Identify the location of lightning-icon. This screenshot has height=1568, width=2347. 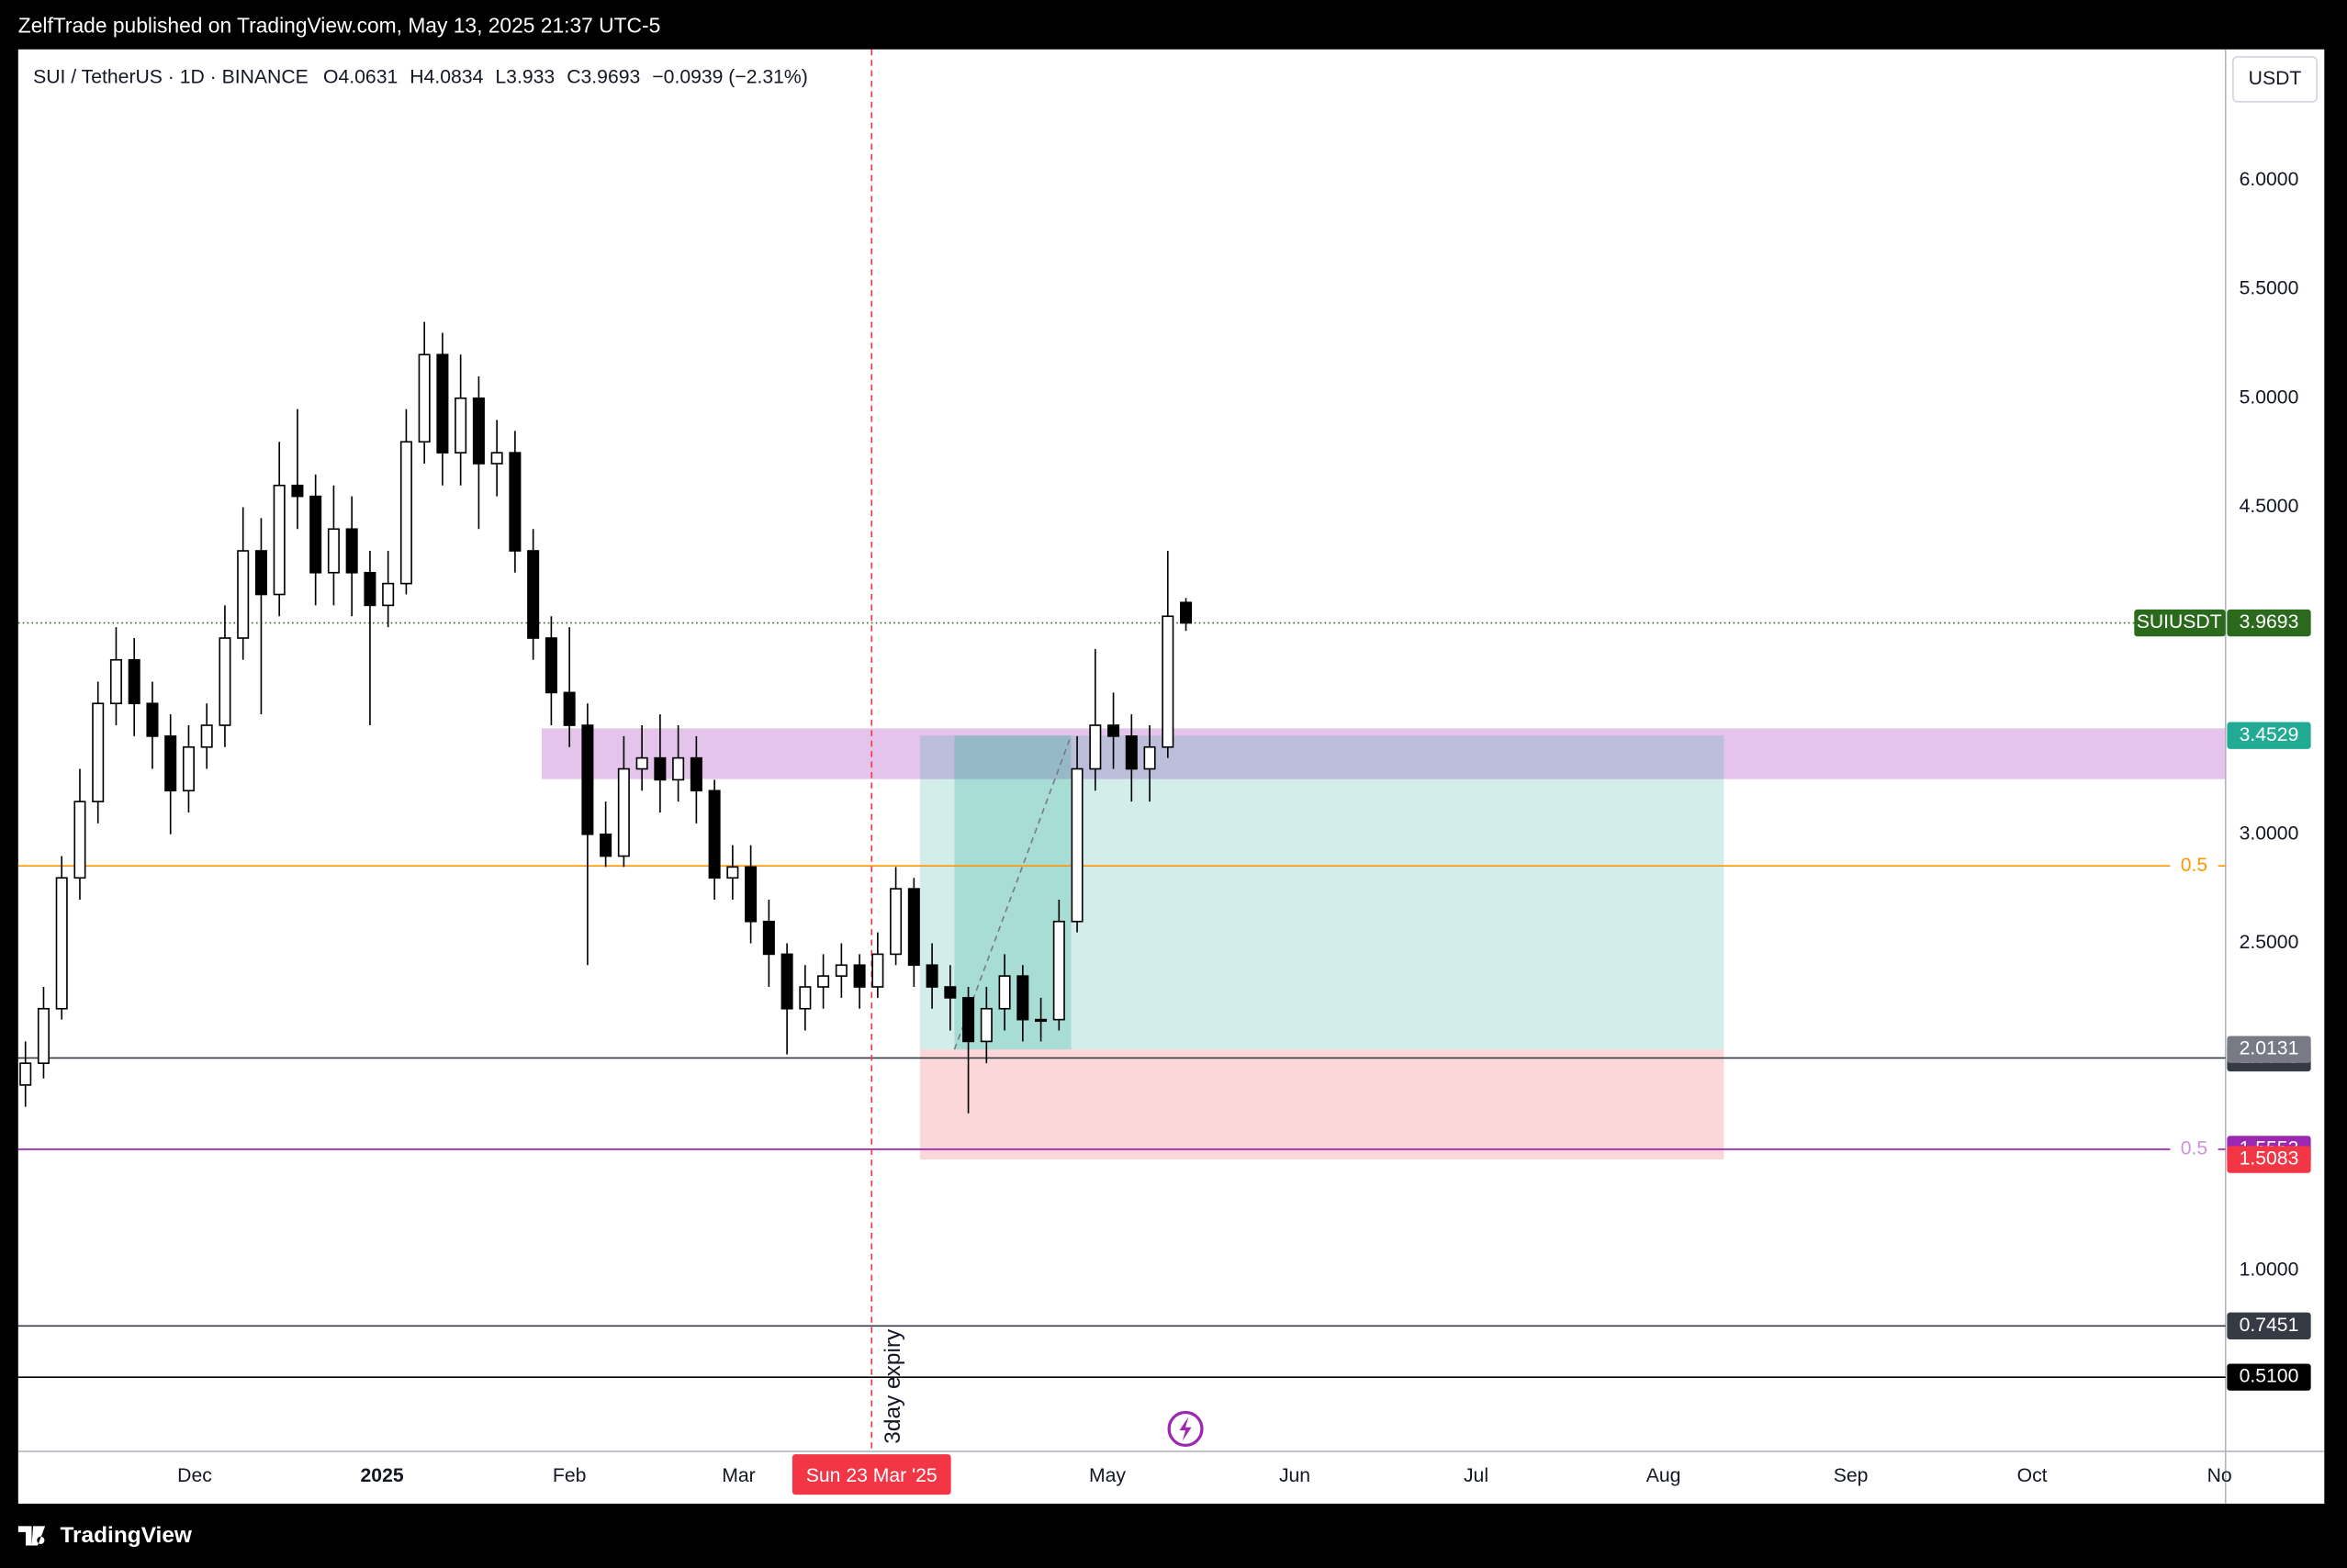
(1185, 1428).